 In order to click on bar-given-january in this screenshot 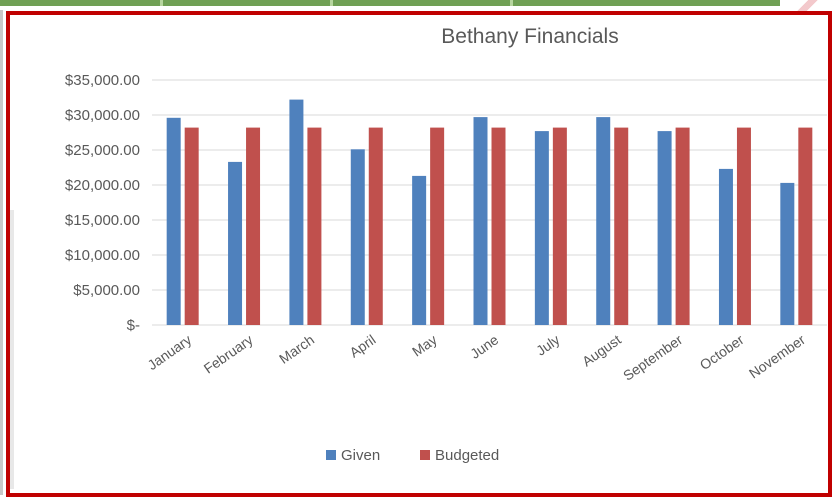, I will do `click(173, 221)`.